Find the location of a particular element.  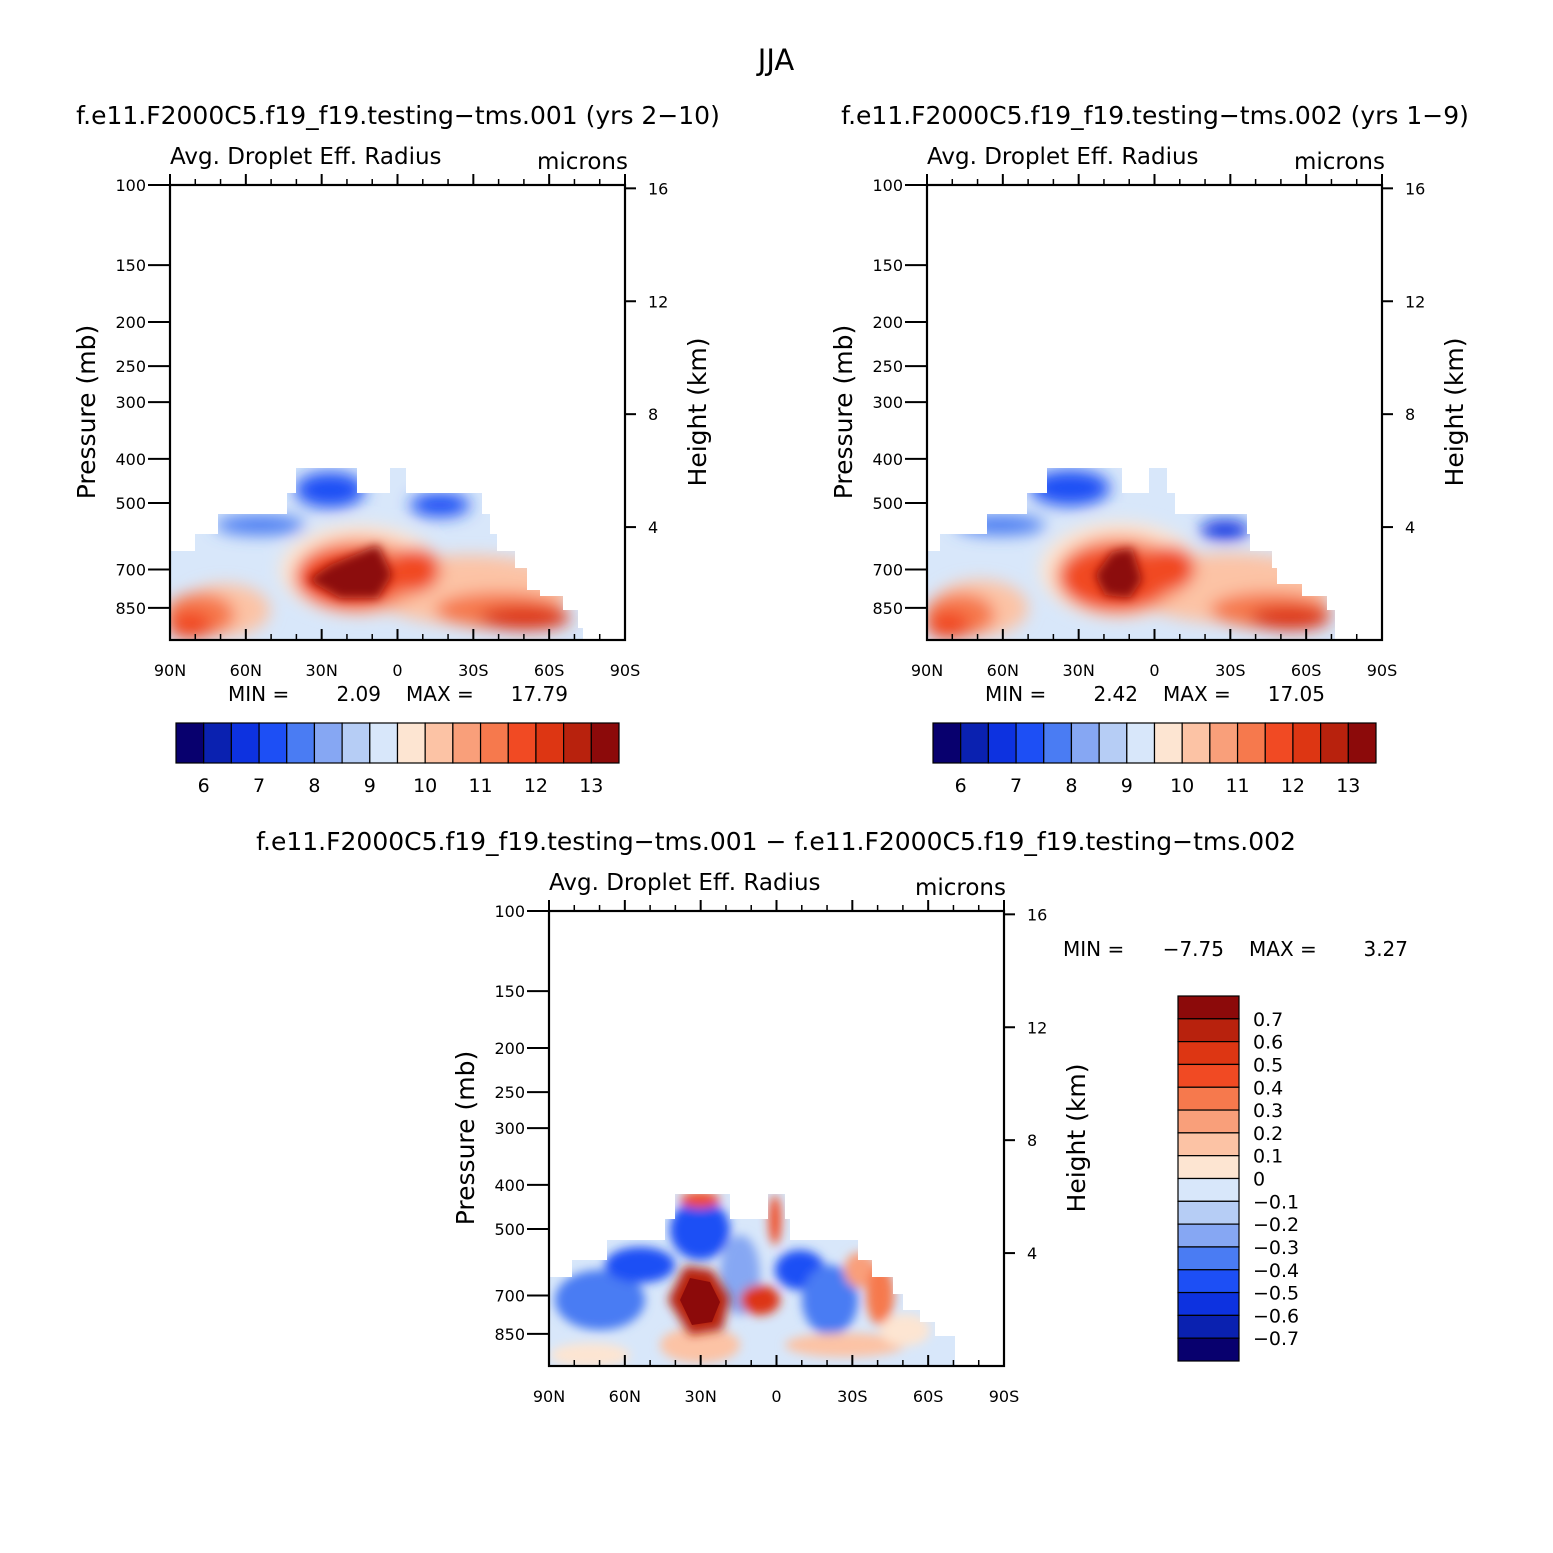

panel-b-ylabel-right: Height (km) is located at coordinates (1454, 412).